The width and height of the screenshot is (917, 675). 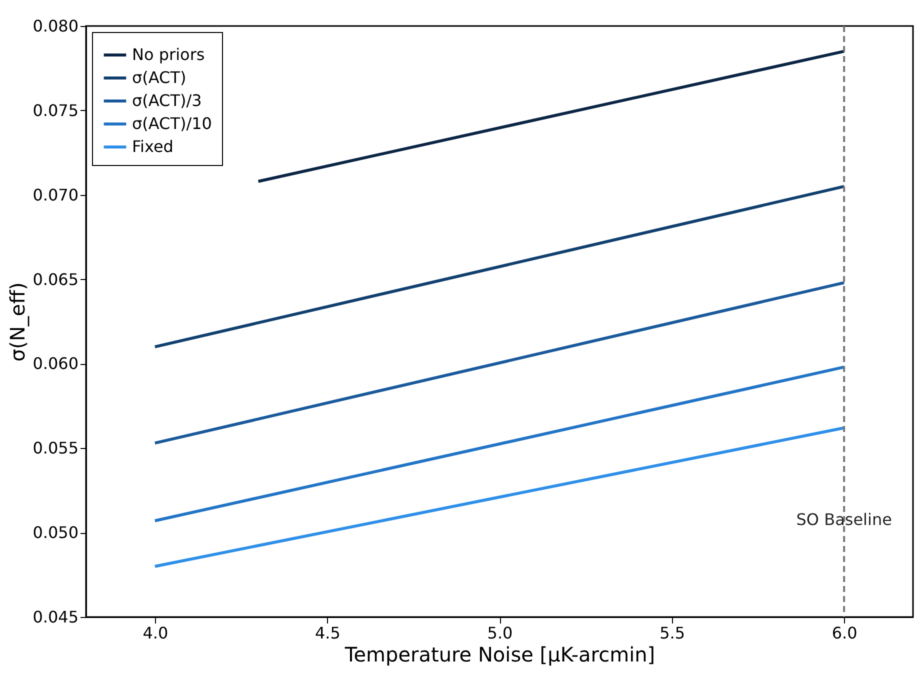 I want to click on y-axis-title: σ(N_eff), so click(x=18, y=322).